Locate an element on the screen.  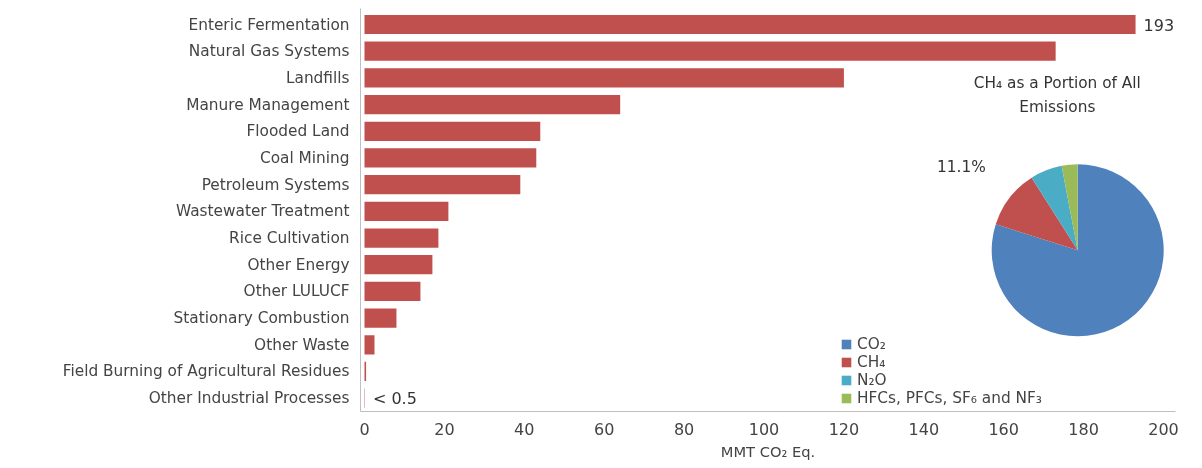
y-tick-label: Stationary Combustion is located at coordinates (261, 318).